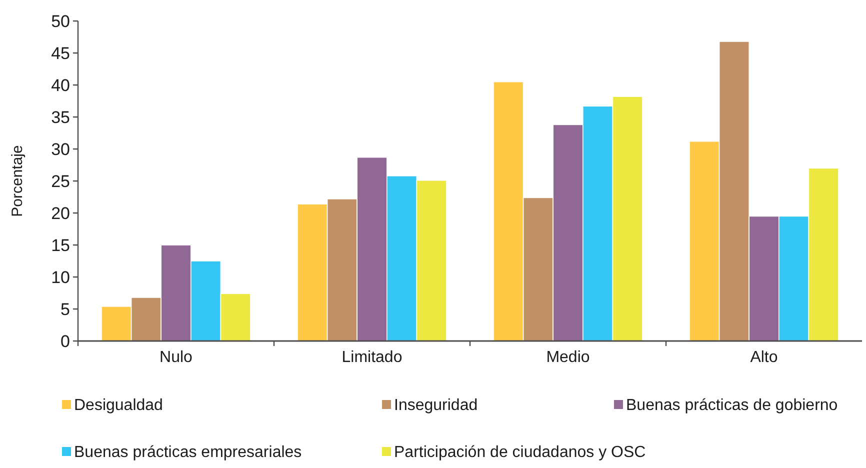 The width and height of the screenshot is (866, 468). Describe the element at coordinates (176, 357) in the screenshot. I see `x-tick-label: Nulo` at that location.